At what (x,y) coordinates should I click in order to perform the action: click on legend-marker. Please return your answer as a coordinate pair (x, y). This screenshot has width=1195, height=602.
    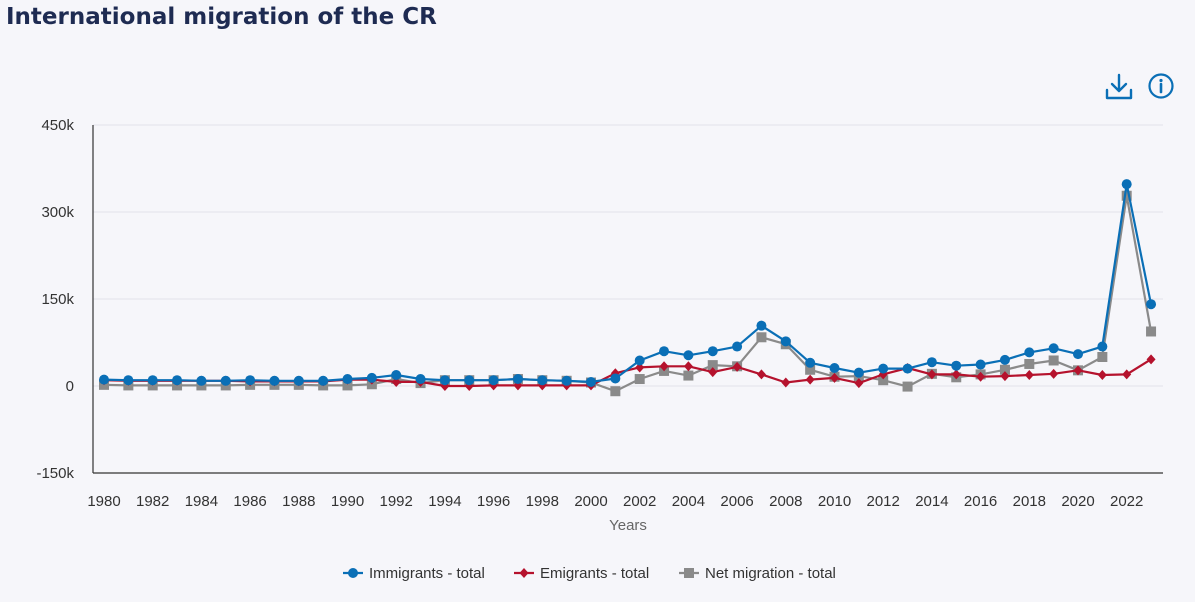
    Looking at the image, I should click on (689, 573).